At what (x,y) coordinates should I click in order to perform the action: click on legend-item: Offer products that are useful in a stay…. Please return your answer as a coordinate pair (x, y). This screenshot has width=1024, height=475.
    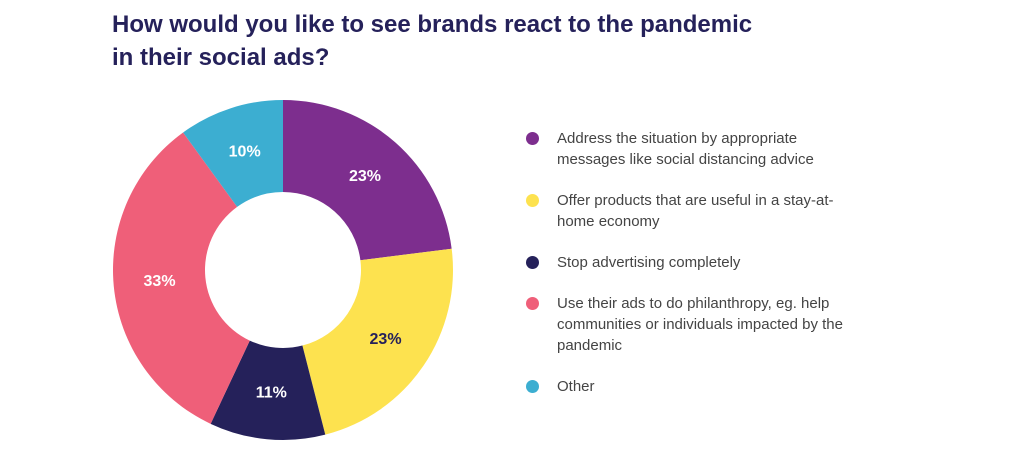
    Looking at the image, I should click on (702, 211).